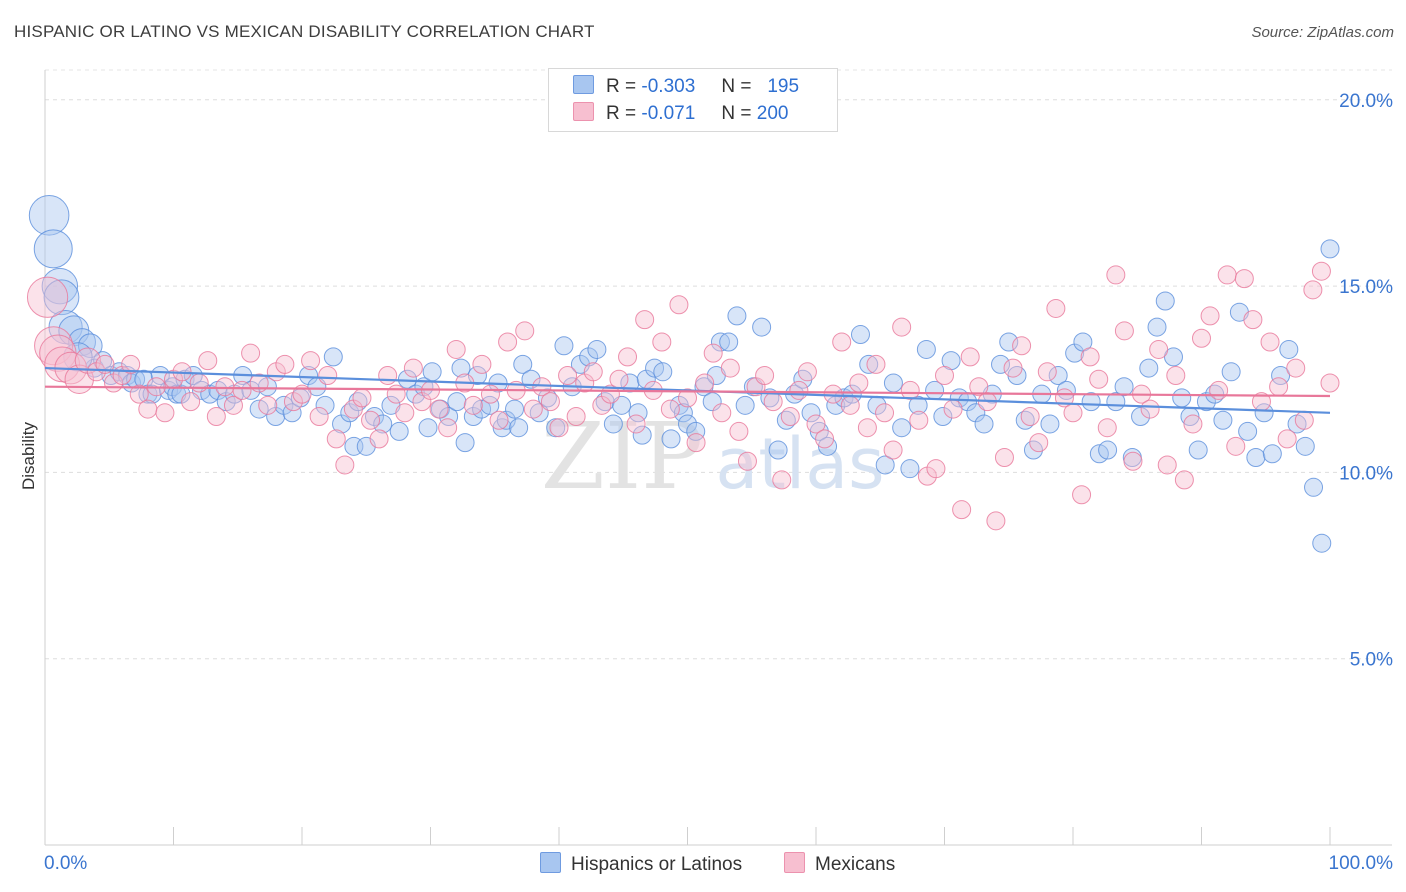  Describe the element at coordinates (693, 100) in the screenshot. I see `correlation-legend: R = -0.303 N = 195 R = -0.071 N = 200` at that location.